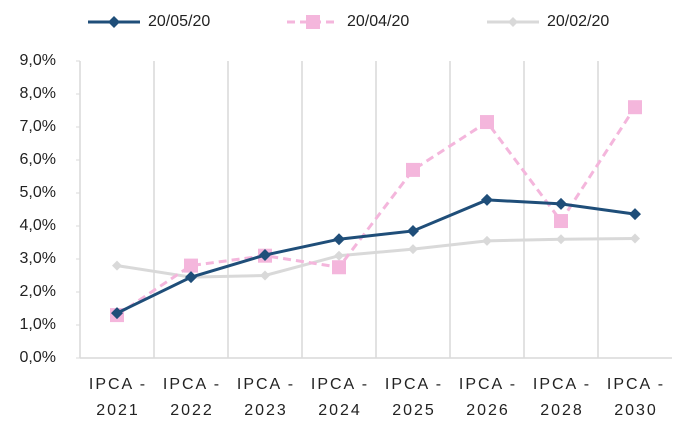  I want to click on x-tick-label: IPCA - 2021, so click(118, 397).